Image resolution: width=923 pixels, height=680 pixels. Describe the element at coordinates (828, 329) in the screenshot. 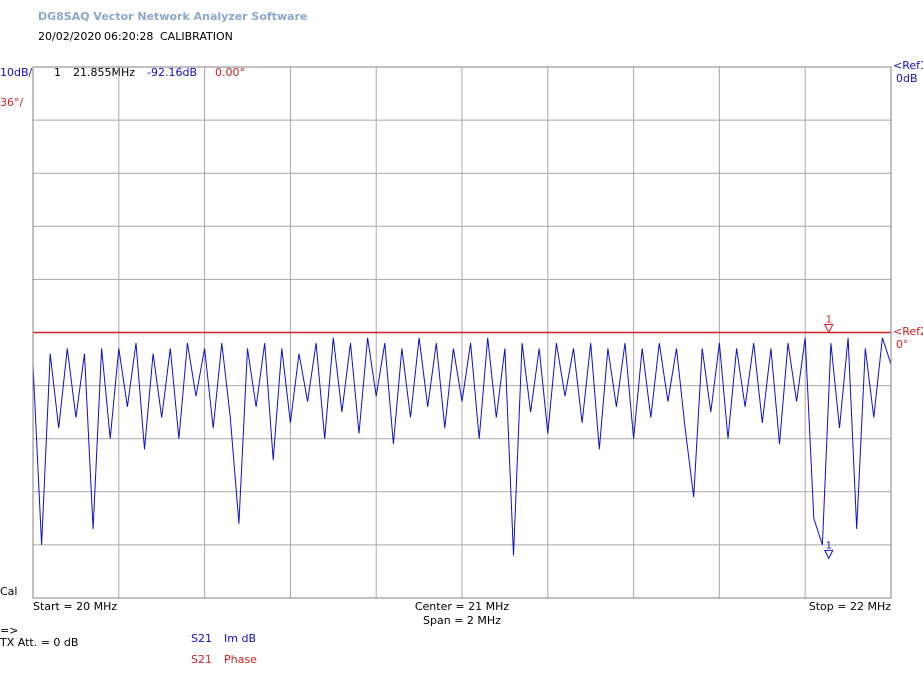

I see `marker-phase-symbol` at that location.